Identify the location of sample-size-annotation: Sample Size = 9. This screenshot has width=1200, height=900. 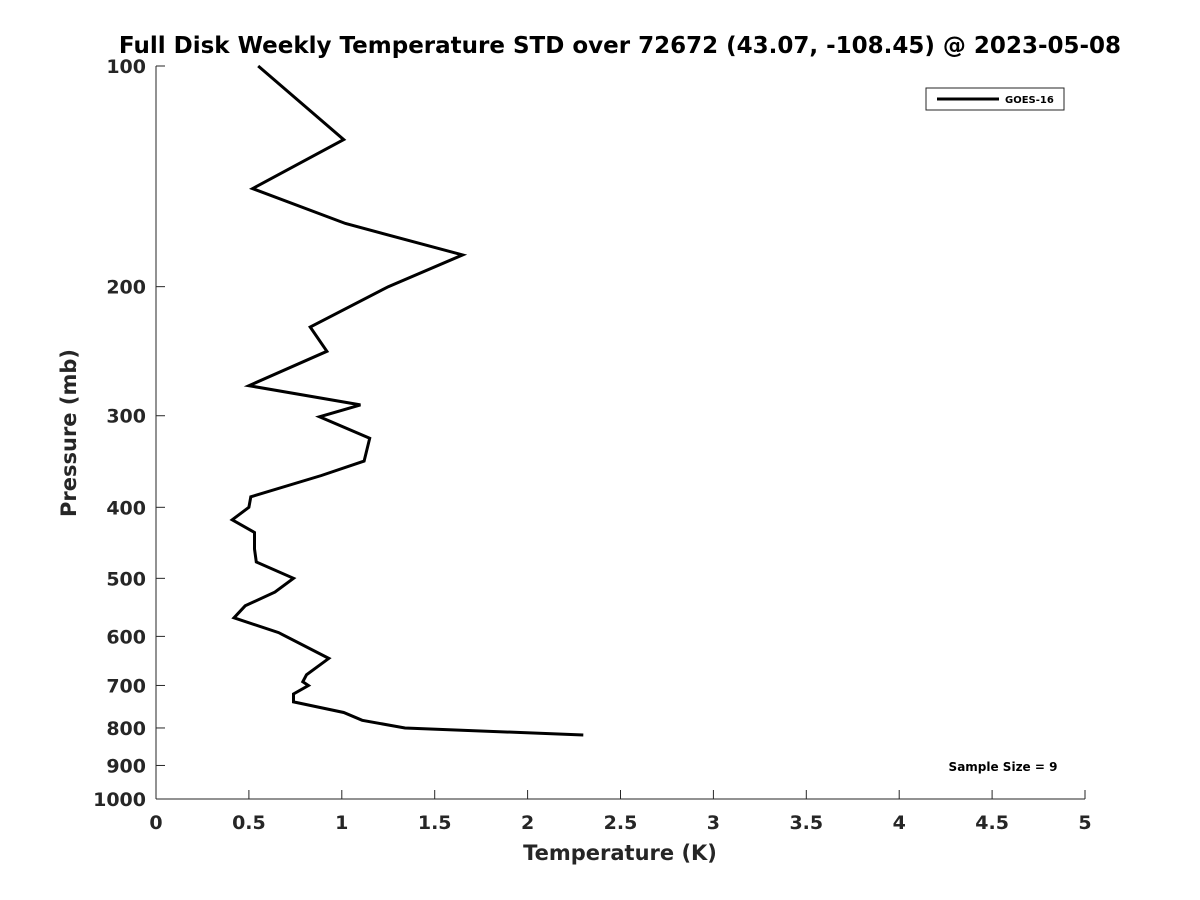
(1003, 767).